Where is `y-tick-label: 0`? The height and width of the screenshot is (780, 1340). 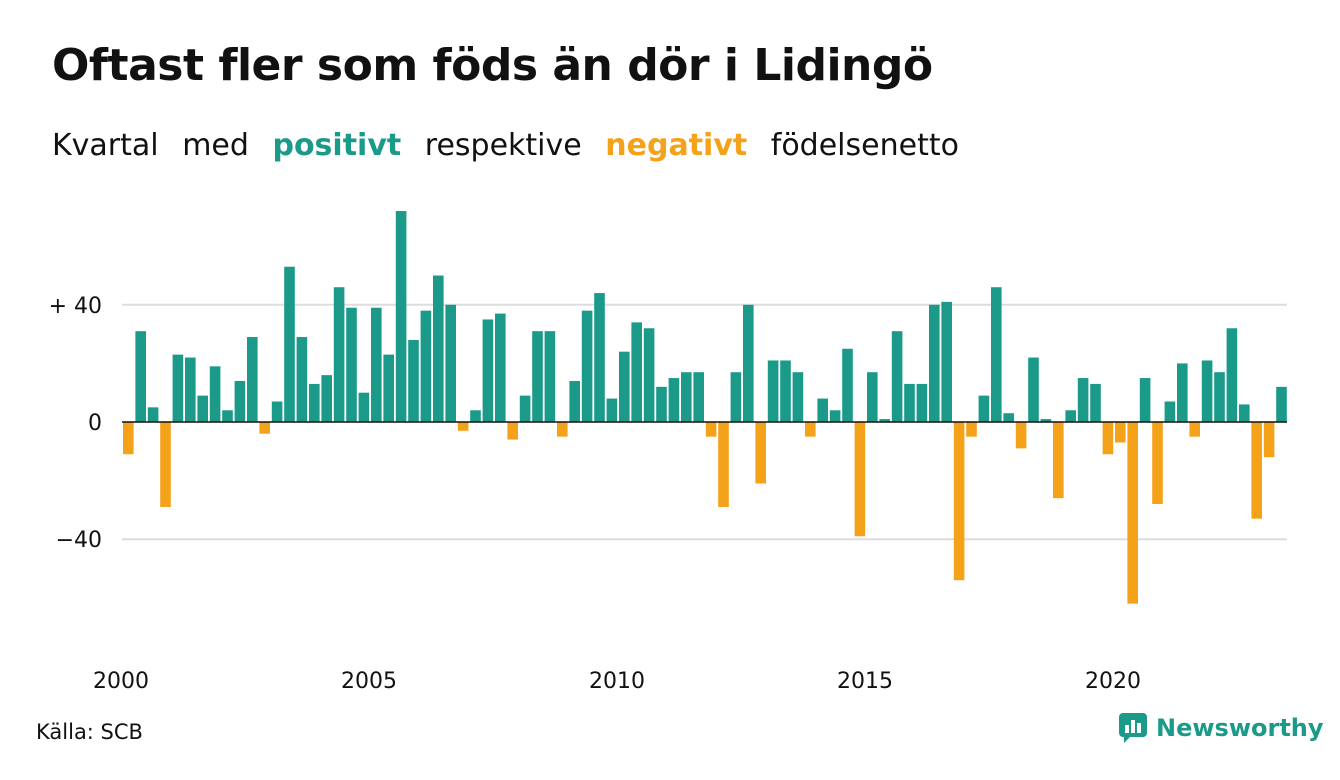 y-tick-label: 0 is located at coordinates (95, 423).